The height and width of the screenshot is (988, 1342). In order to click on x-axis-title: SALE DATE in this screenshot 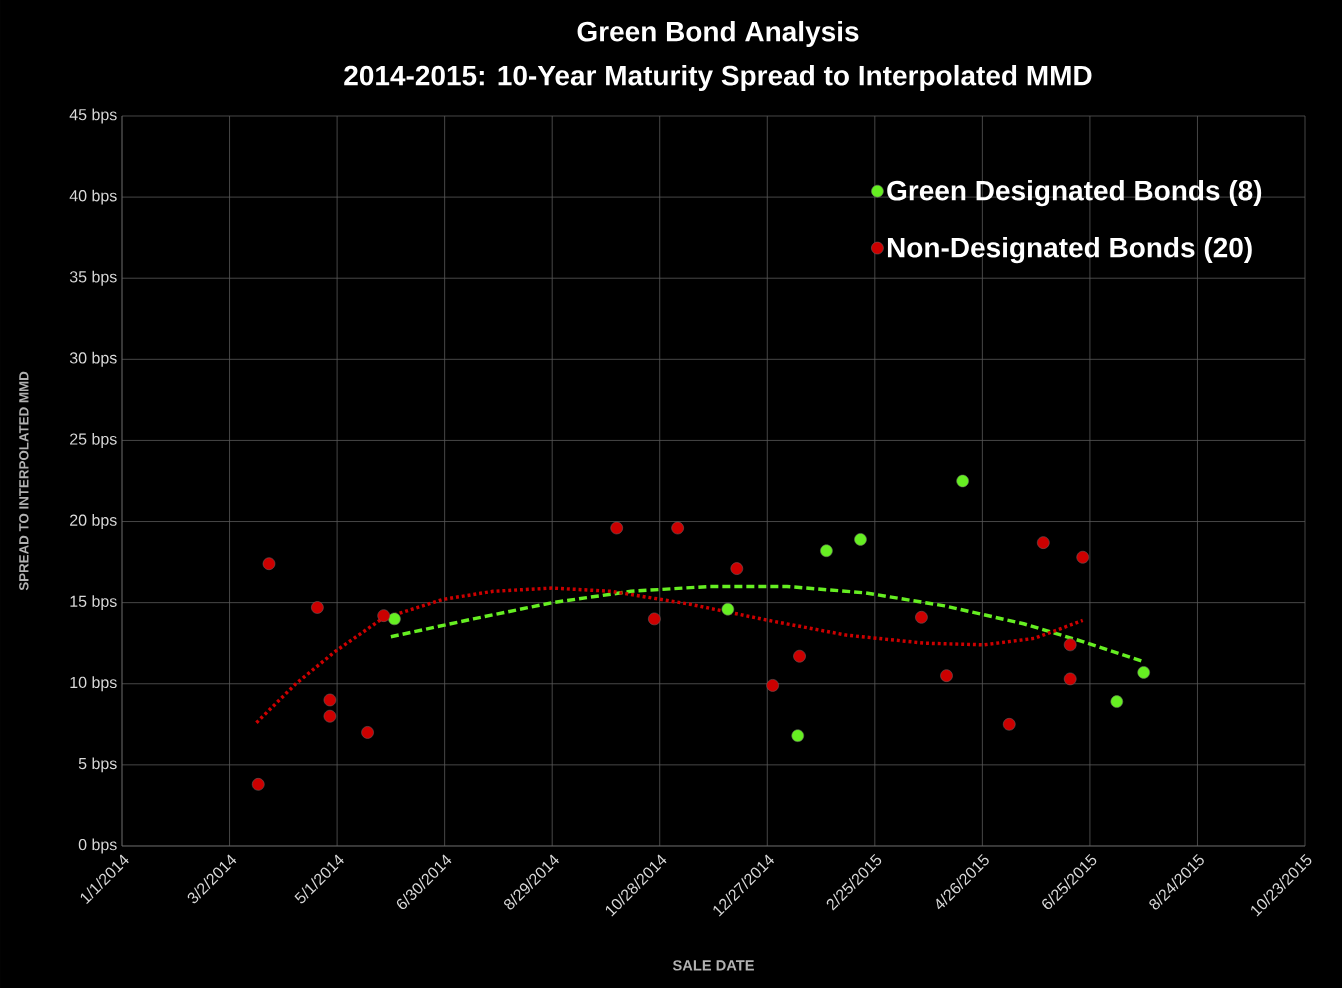, I will do `click(713, 965)`.